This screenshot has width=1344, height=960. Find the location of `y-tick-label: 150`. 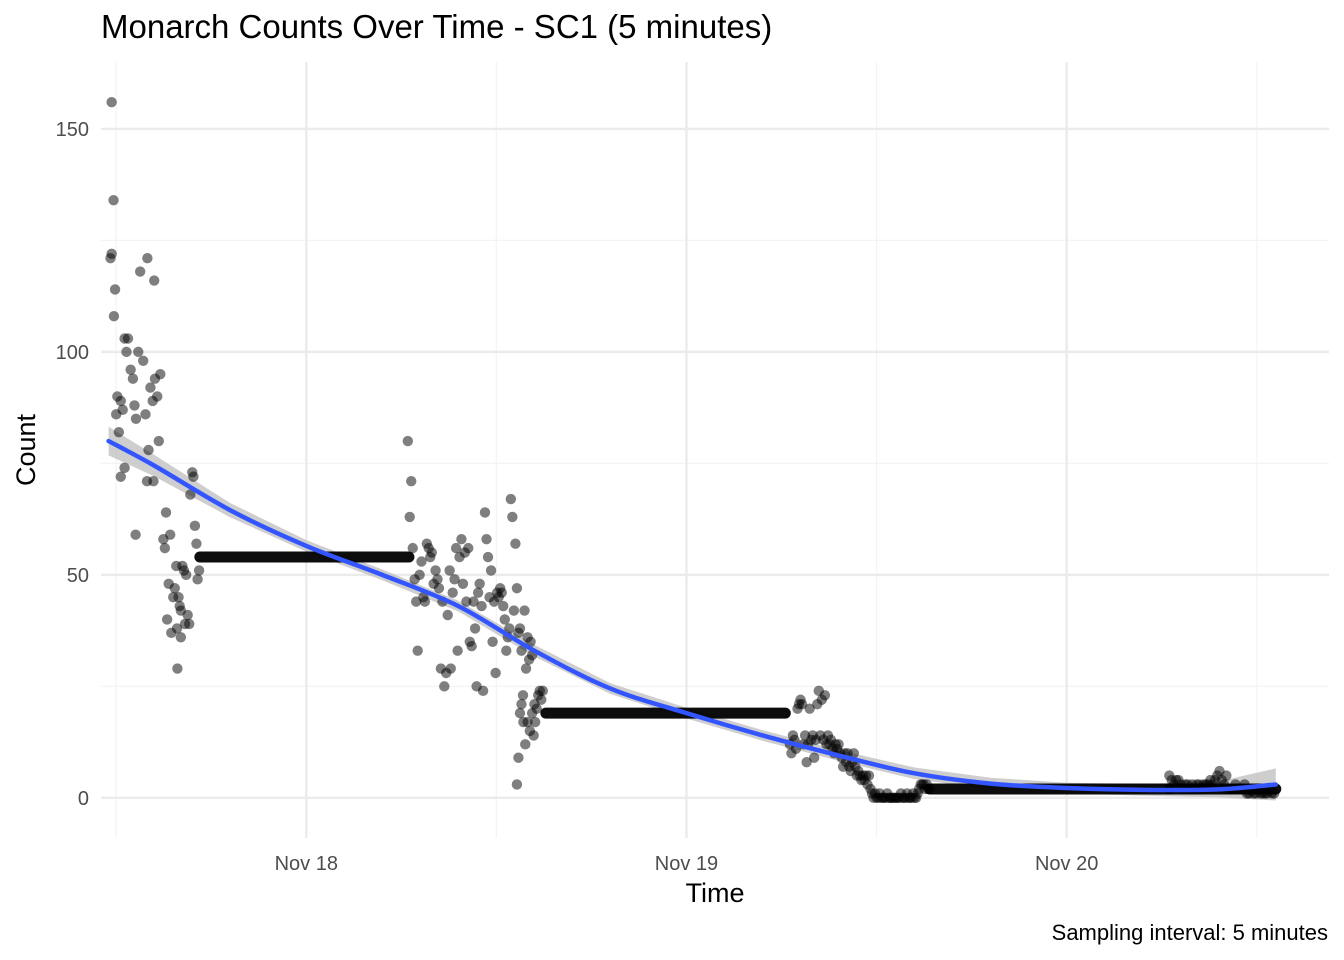

y-tick-label: 150 is located at coordinates (72, 130).